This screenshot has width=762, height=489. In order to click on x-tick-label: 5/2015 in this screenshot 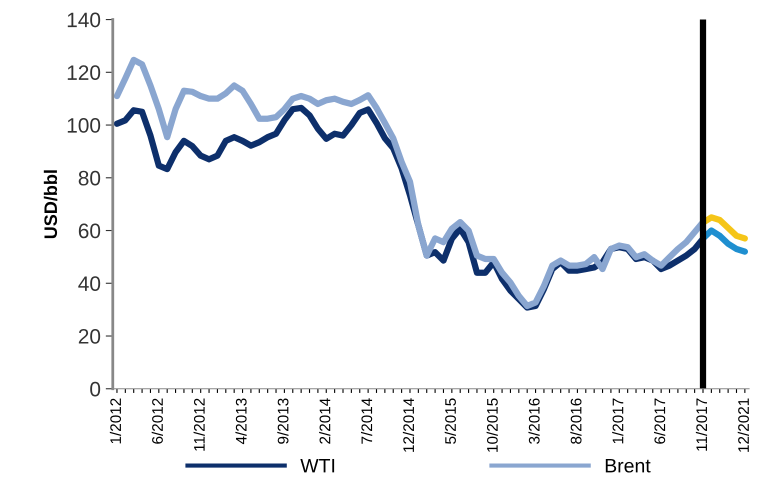, I will do `click(450, 421)`.